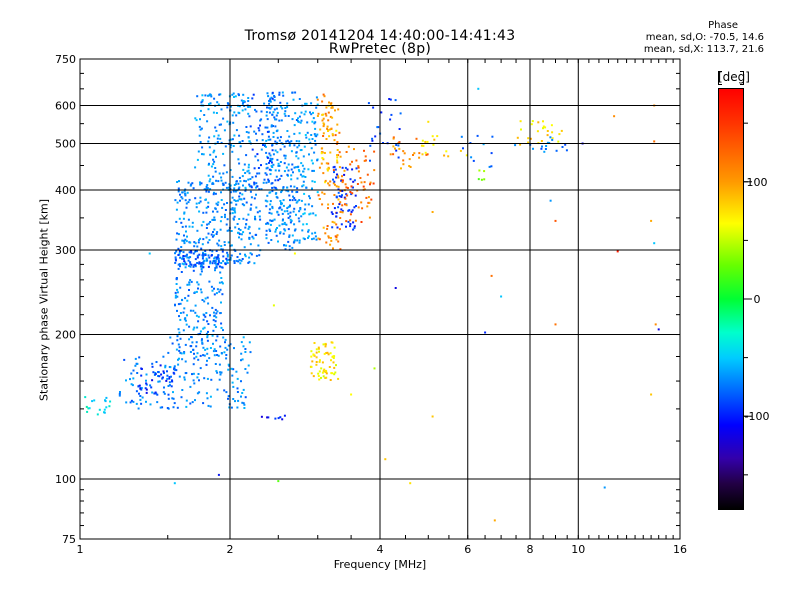  I want to click on x-tick-label: 4, so click(380, 549).